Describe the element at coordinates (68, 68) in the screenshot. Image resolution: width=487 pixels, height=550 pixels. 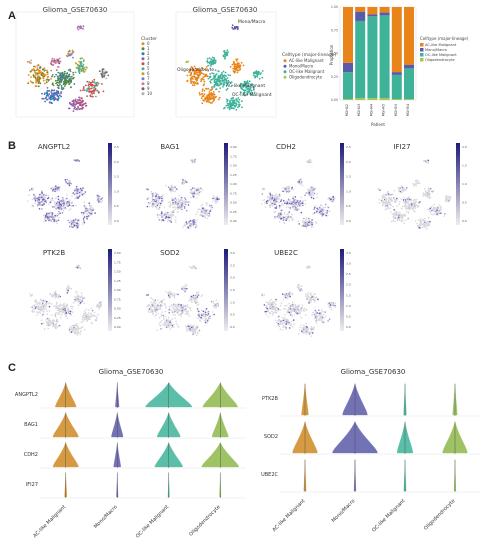
I see `umap1-points` at that location.